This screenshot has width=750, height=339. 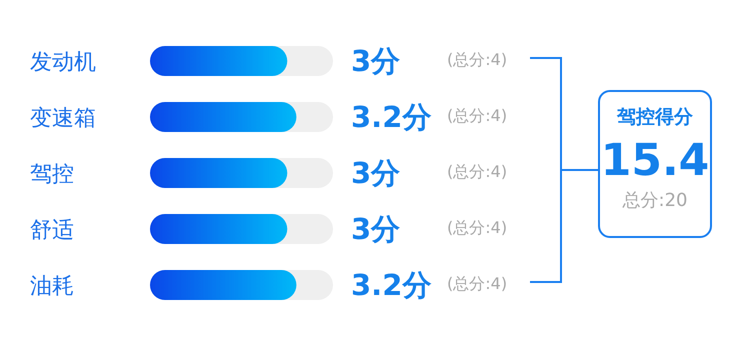 What do you see at coordinates (52, 230) in the screenshot?
I see `y-tick-label: 舒适` at bounding box center [52, 230].